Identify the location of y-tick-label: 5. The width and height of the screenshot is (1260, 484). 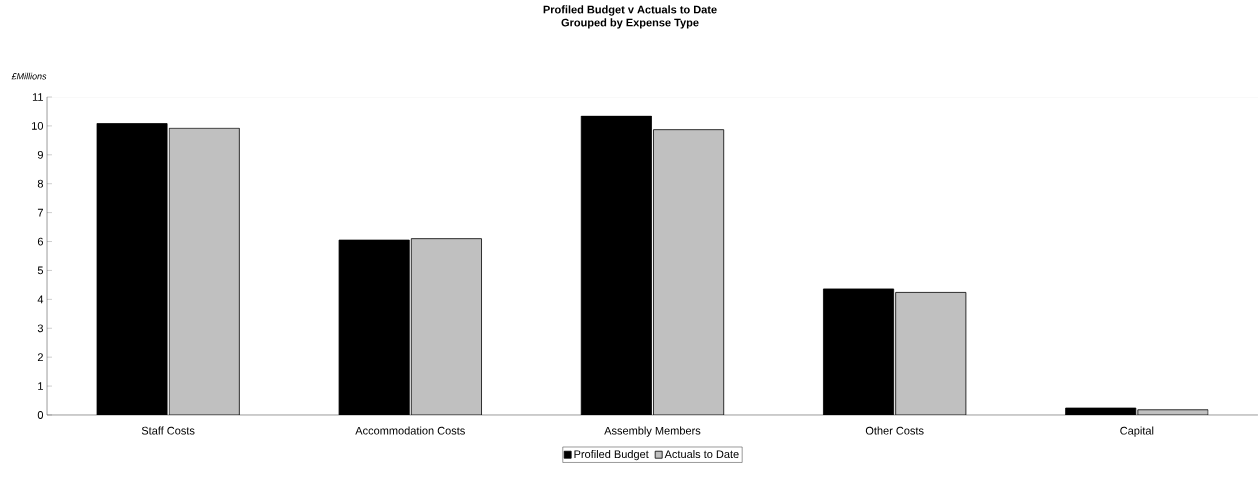
(40, 270).